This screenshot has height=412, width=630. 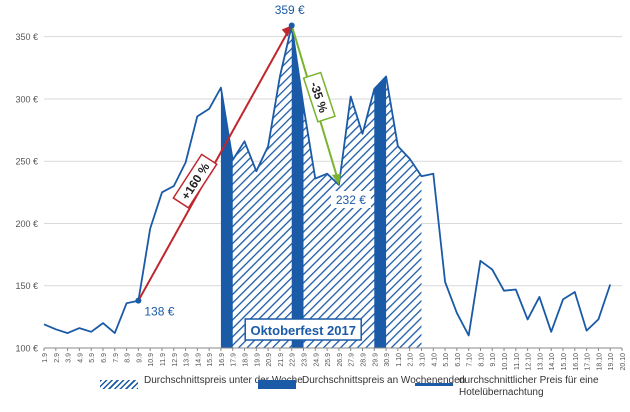 I want to click on decrease-badge: -35 %, so click(x=319, y=97).